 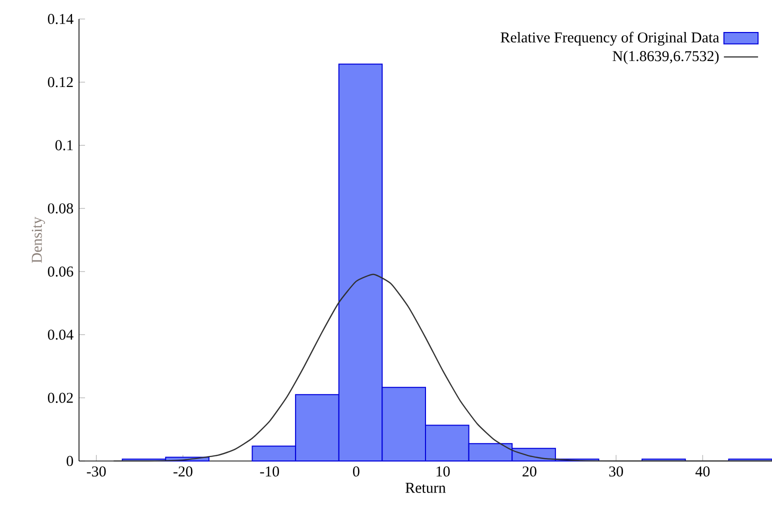 I want to click on y-tick-label: 0.06, so click(x=61, y=271).